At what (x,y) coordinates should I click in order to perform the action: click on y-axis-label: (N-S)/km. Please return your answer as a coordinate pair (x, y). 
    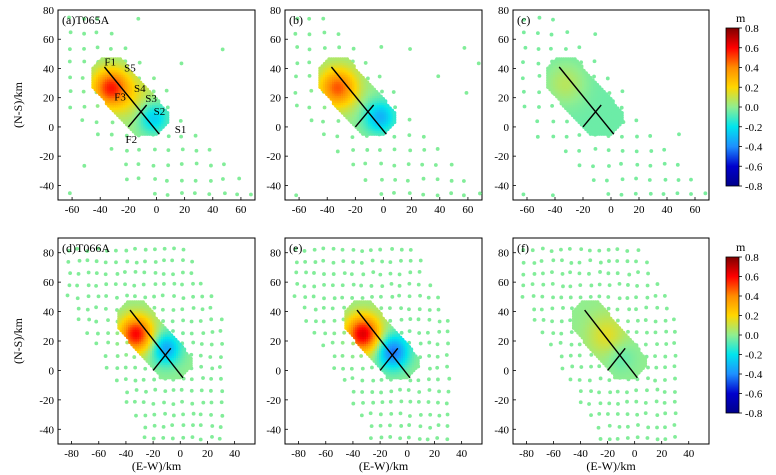
    Looking at the image, I should click on (18, 340).